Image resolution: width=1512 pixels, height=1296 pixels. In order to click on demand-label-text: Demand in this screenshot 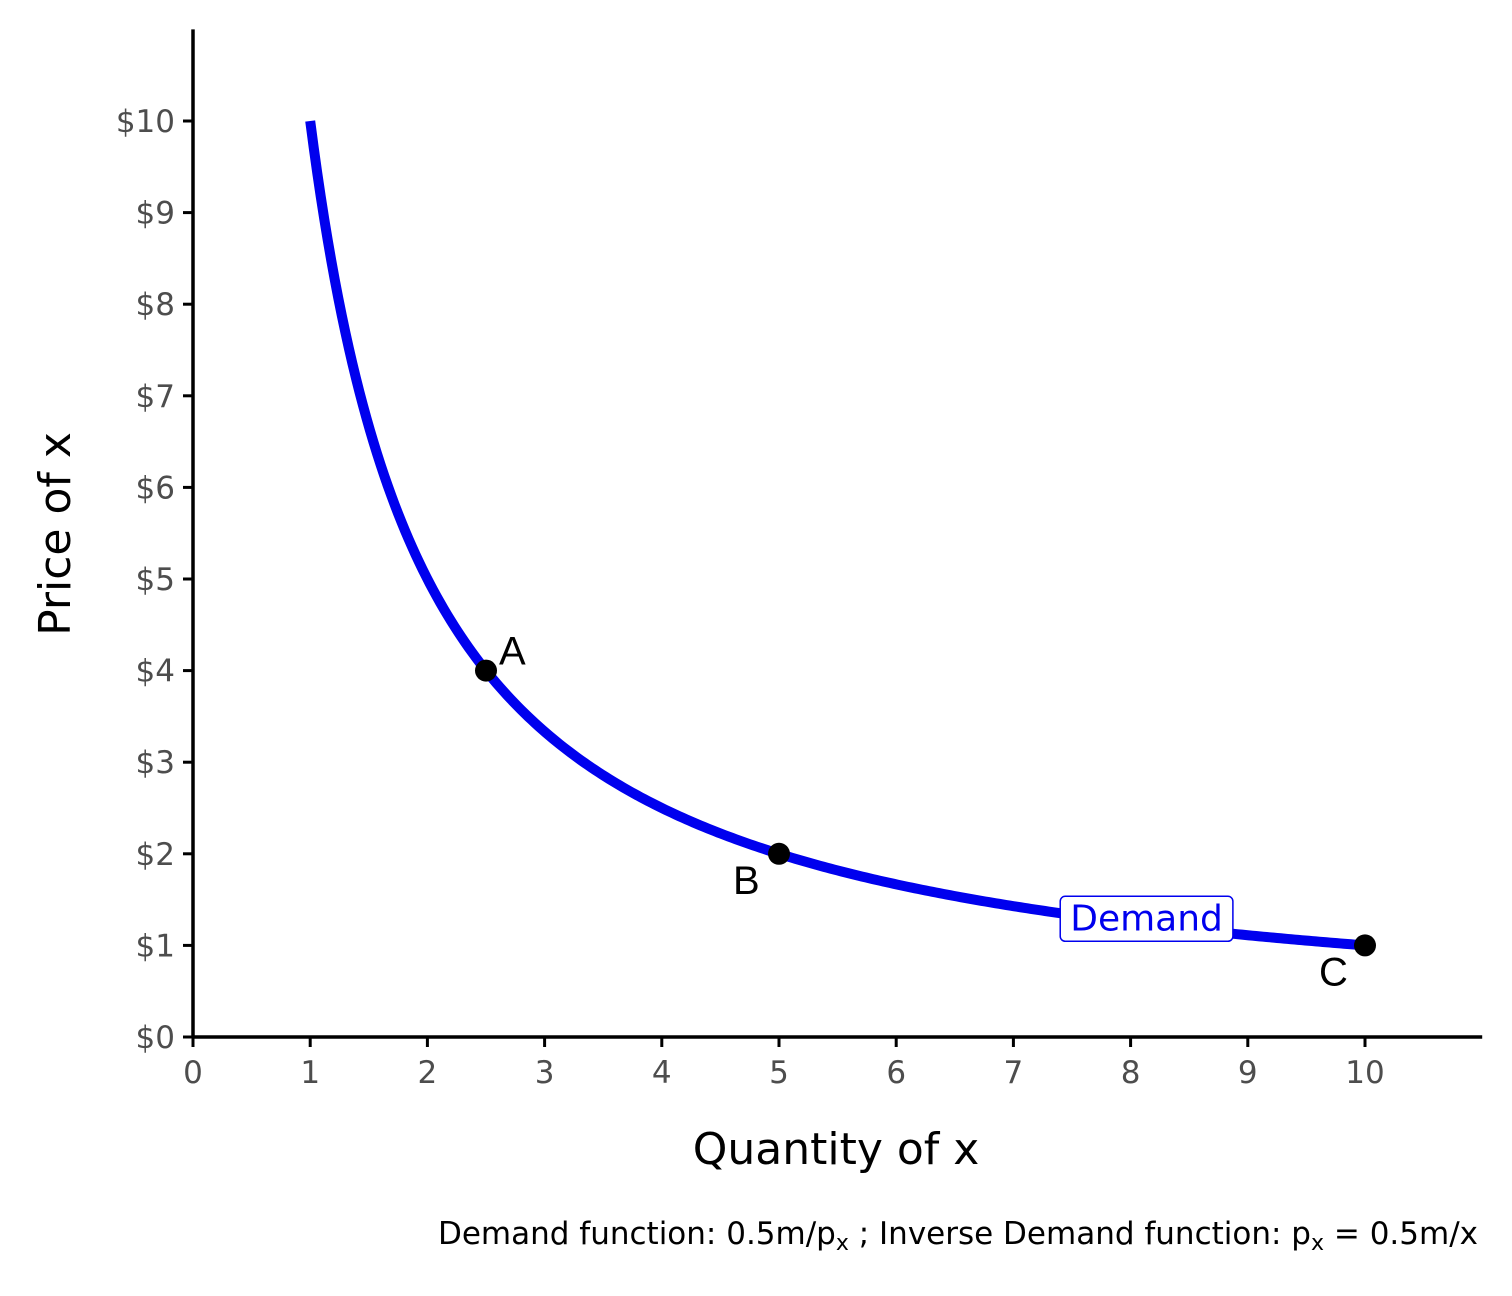, I will do `click(1146, 918)`.